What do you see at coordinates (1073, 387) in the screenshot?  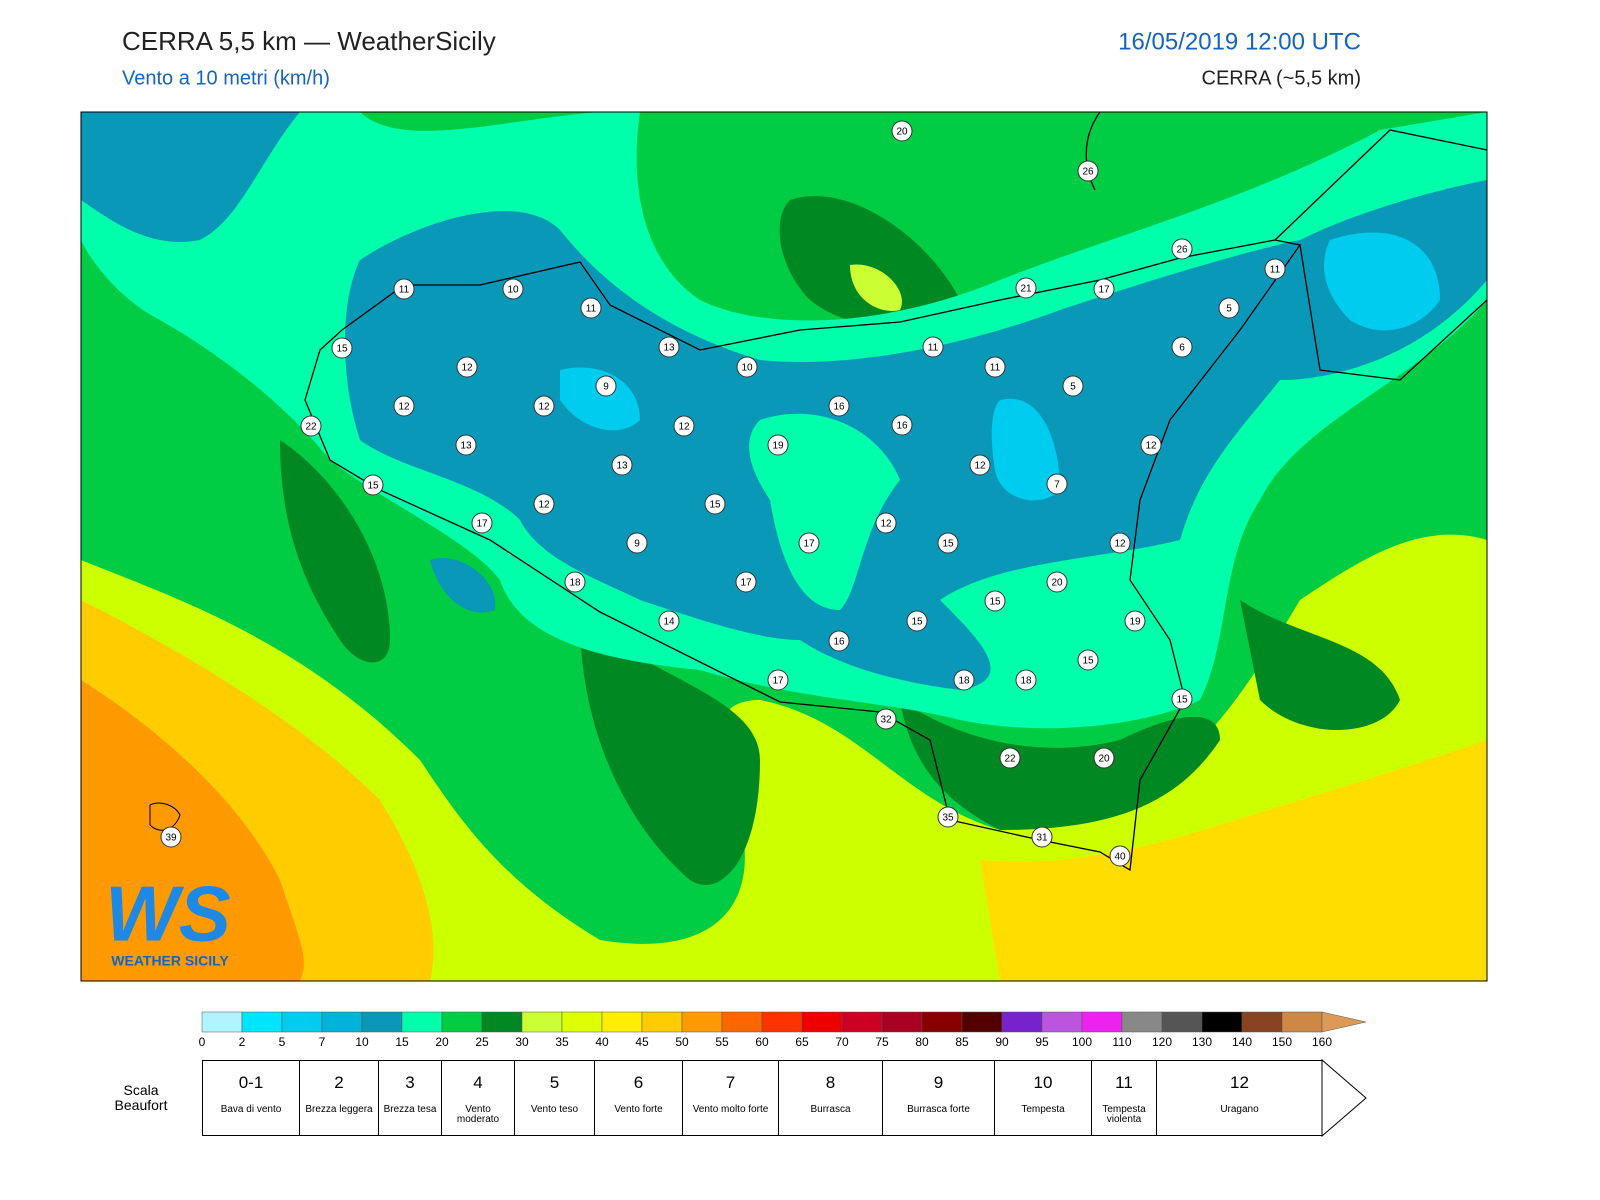 I see `station-value: 5` at bounding box center [1073, 387].